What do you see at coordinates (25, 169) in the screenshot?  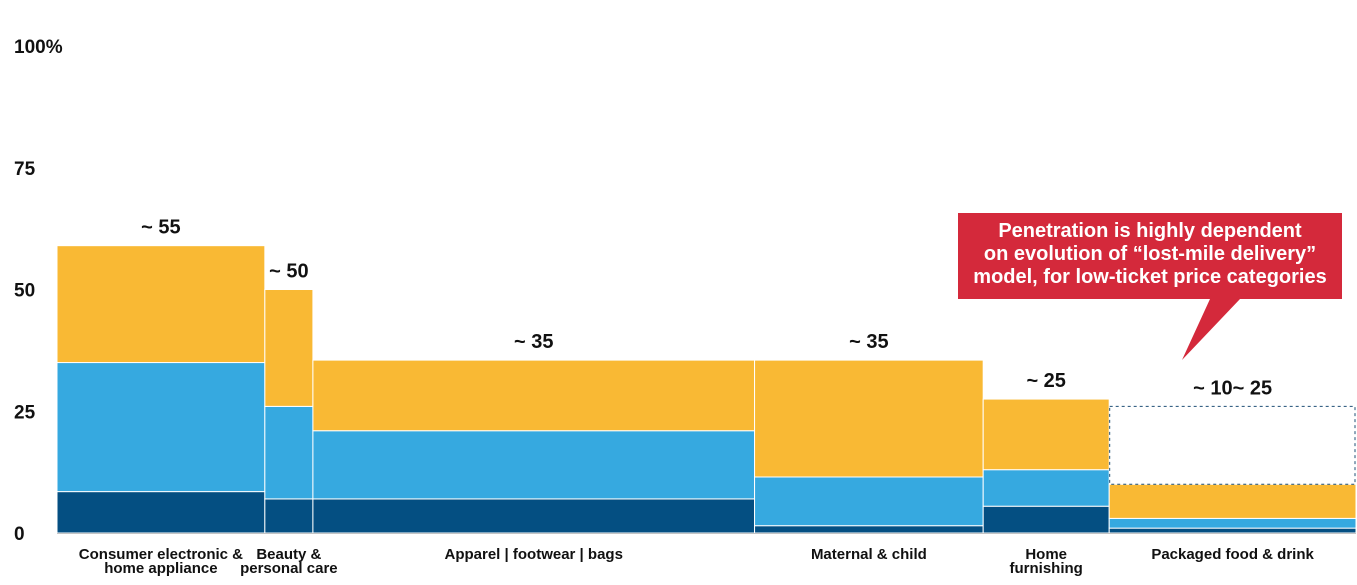 I see `y-tick-label: 75` at bounding box center [25, 169].